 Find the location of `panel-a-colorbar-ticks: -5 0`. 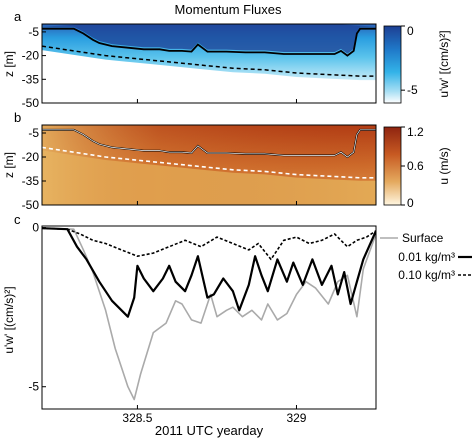

panel-a-colorbar-ticks: -5 0 is located at coordinates (409, 60).